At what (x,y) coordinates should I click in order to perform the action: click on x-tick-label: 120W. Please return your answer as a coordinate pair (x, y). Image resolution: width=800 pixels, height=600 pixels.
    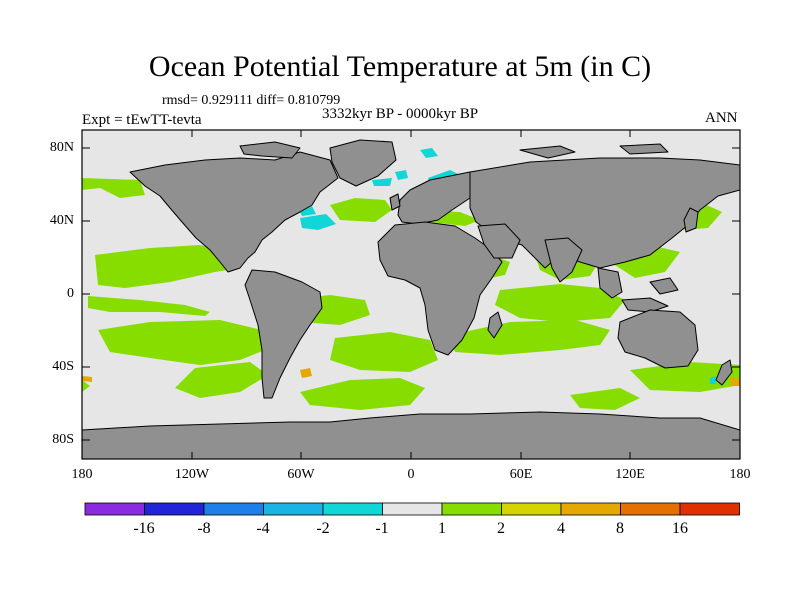
    Looking at the image, I should click on (192, 474).